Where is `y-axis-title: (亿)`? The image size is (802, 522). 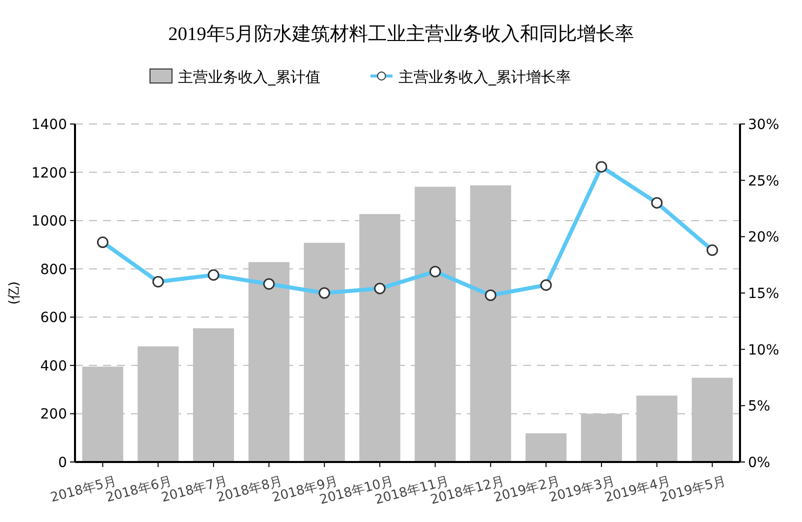
y-axis-title: (亿) is located at coordinates (14, 293).